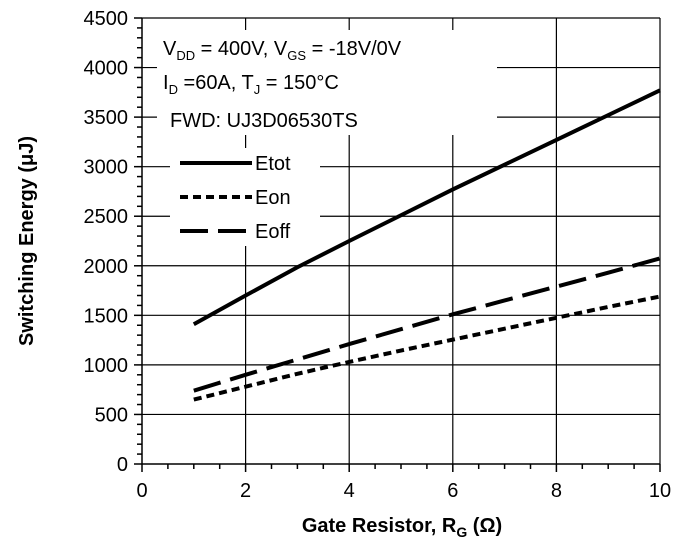 The height and width of the screenshot is (543, 690). What do you see at coordinates (273, 232) in the screenshot?
I see `legend-label-eoff: Eoff` at bounding box center [273, 232].